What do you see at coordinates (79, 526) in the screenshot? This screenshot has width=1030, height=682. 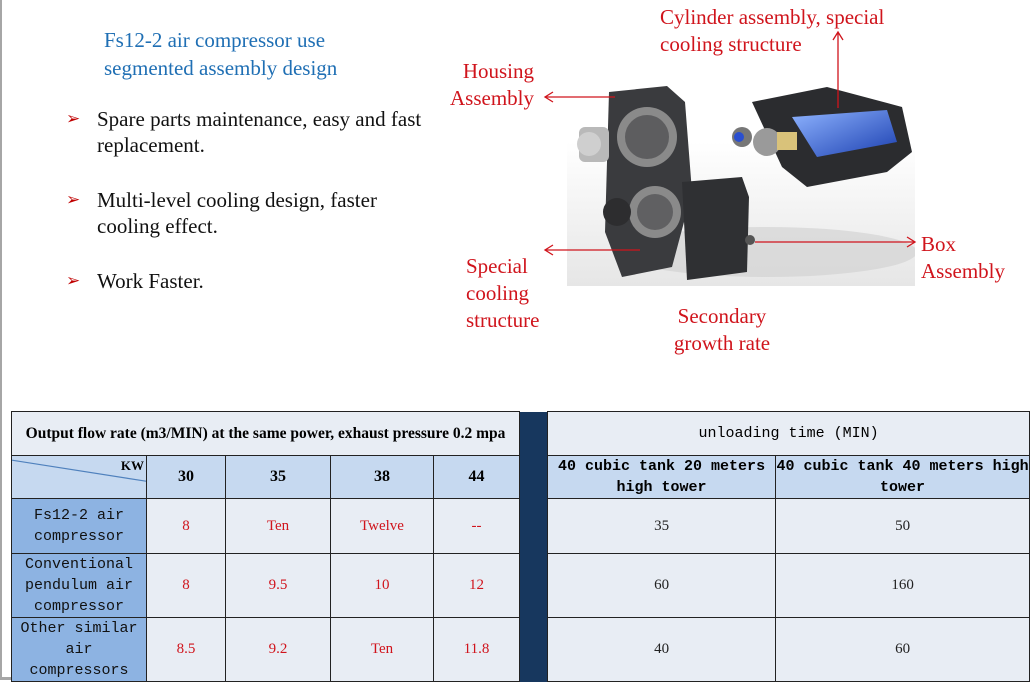 I see `row-label: Fs12-2 air compressor` at bounding box center [79, 526].